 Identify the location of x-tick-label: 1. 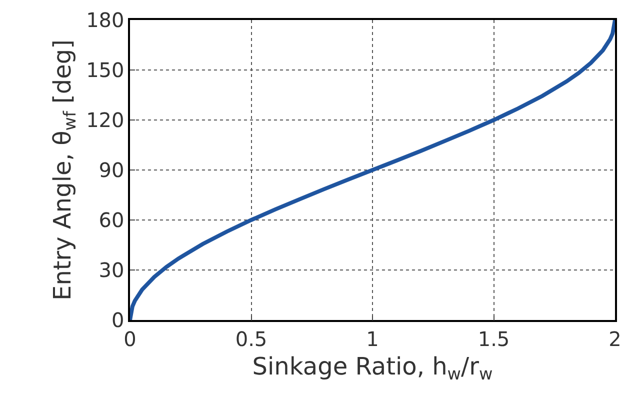
(372, 338).